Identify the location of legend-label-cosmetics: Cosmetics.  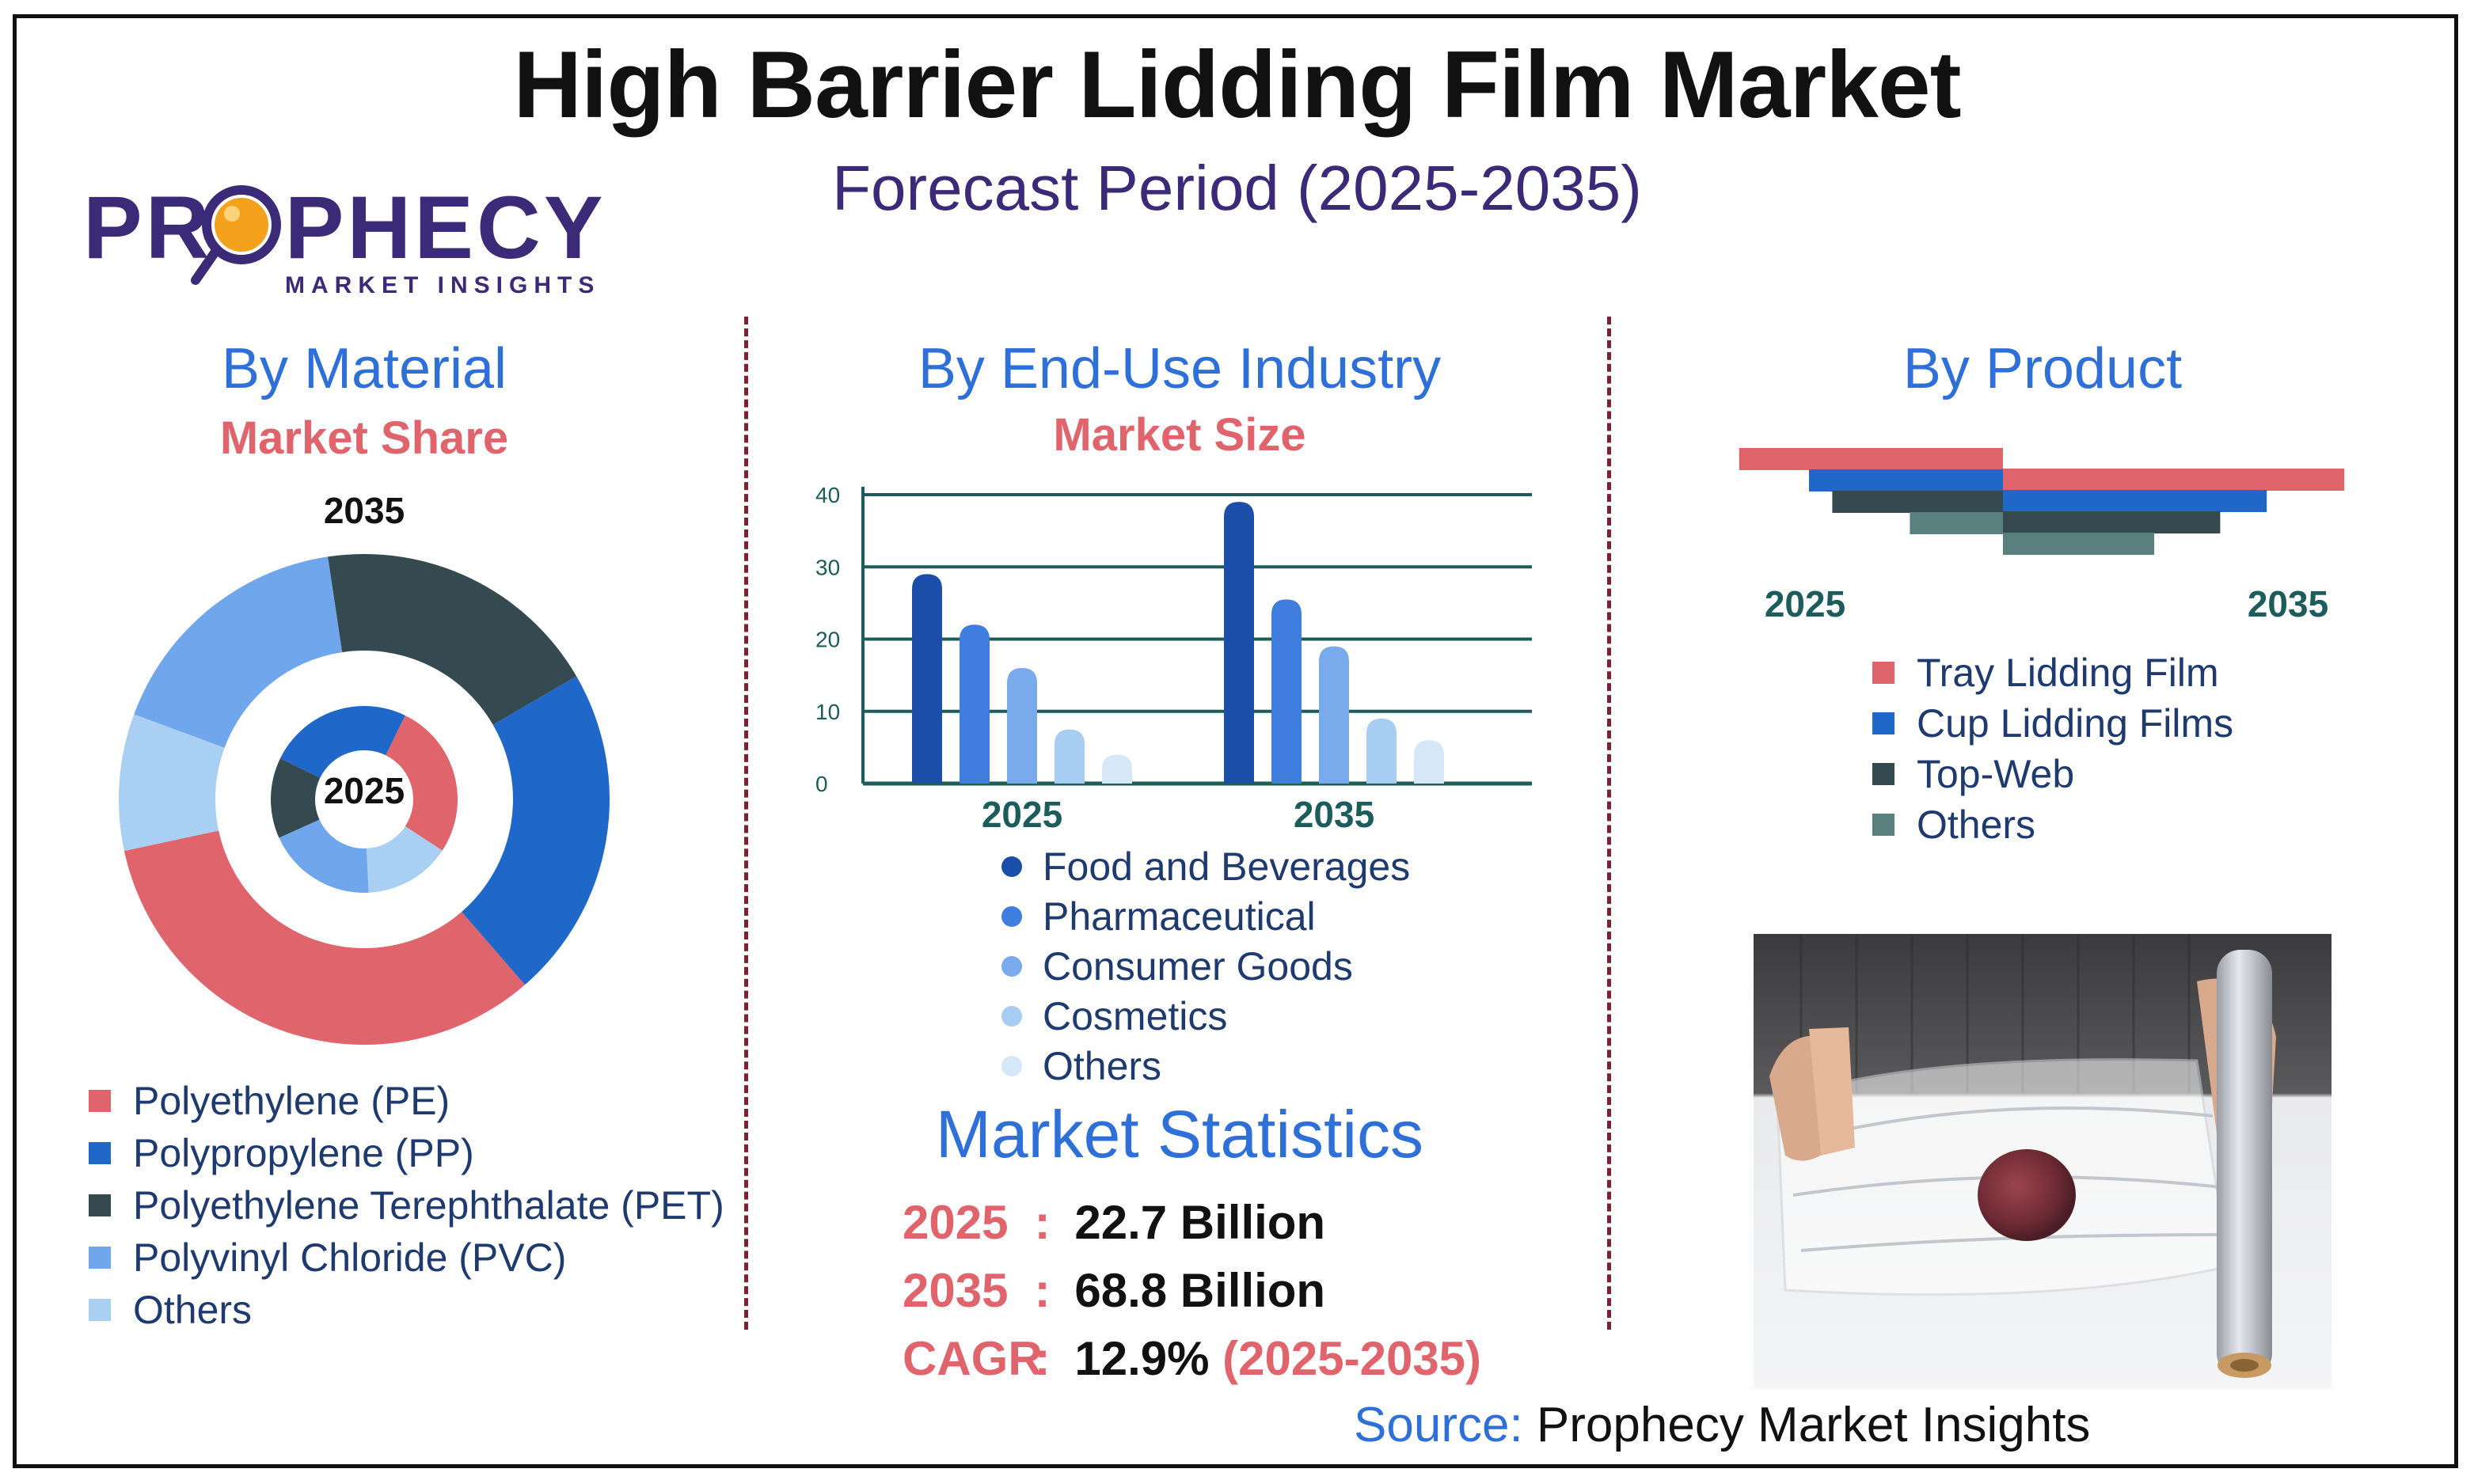
(1135, 1016).